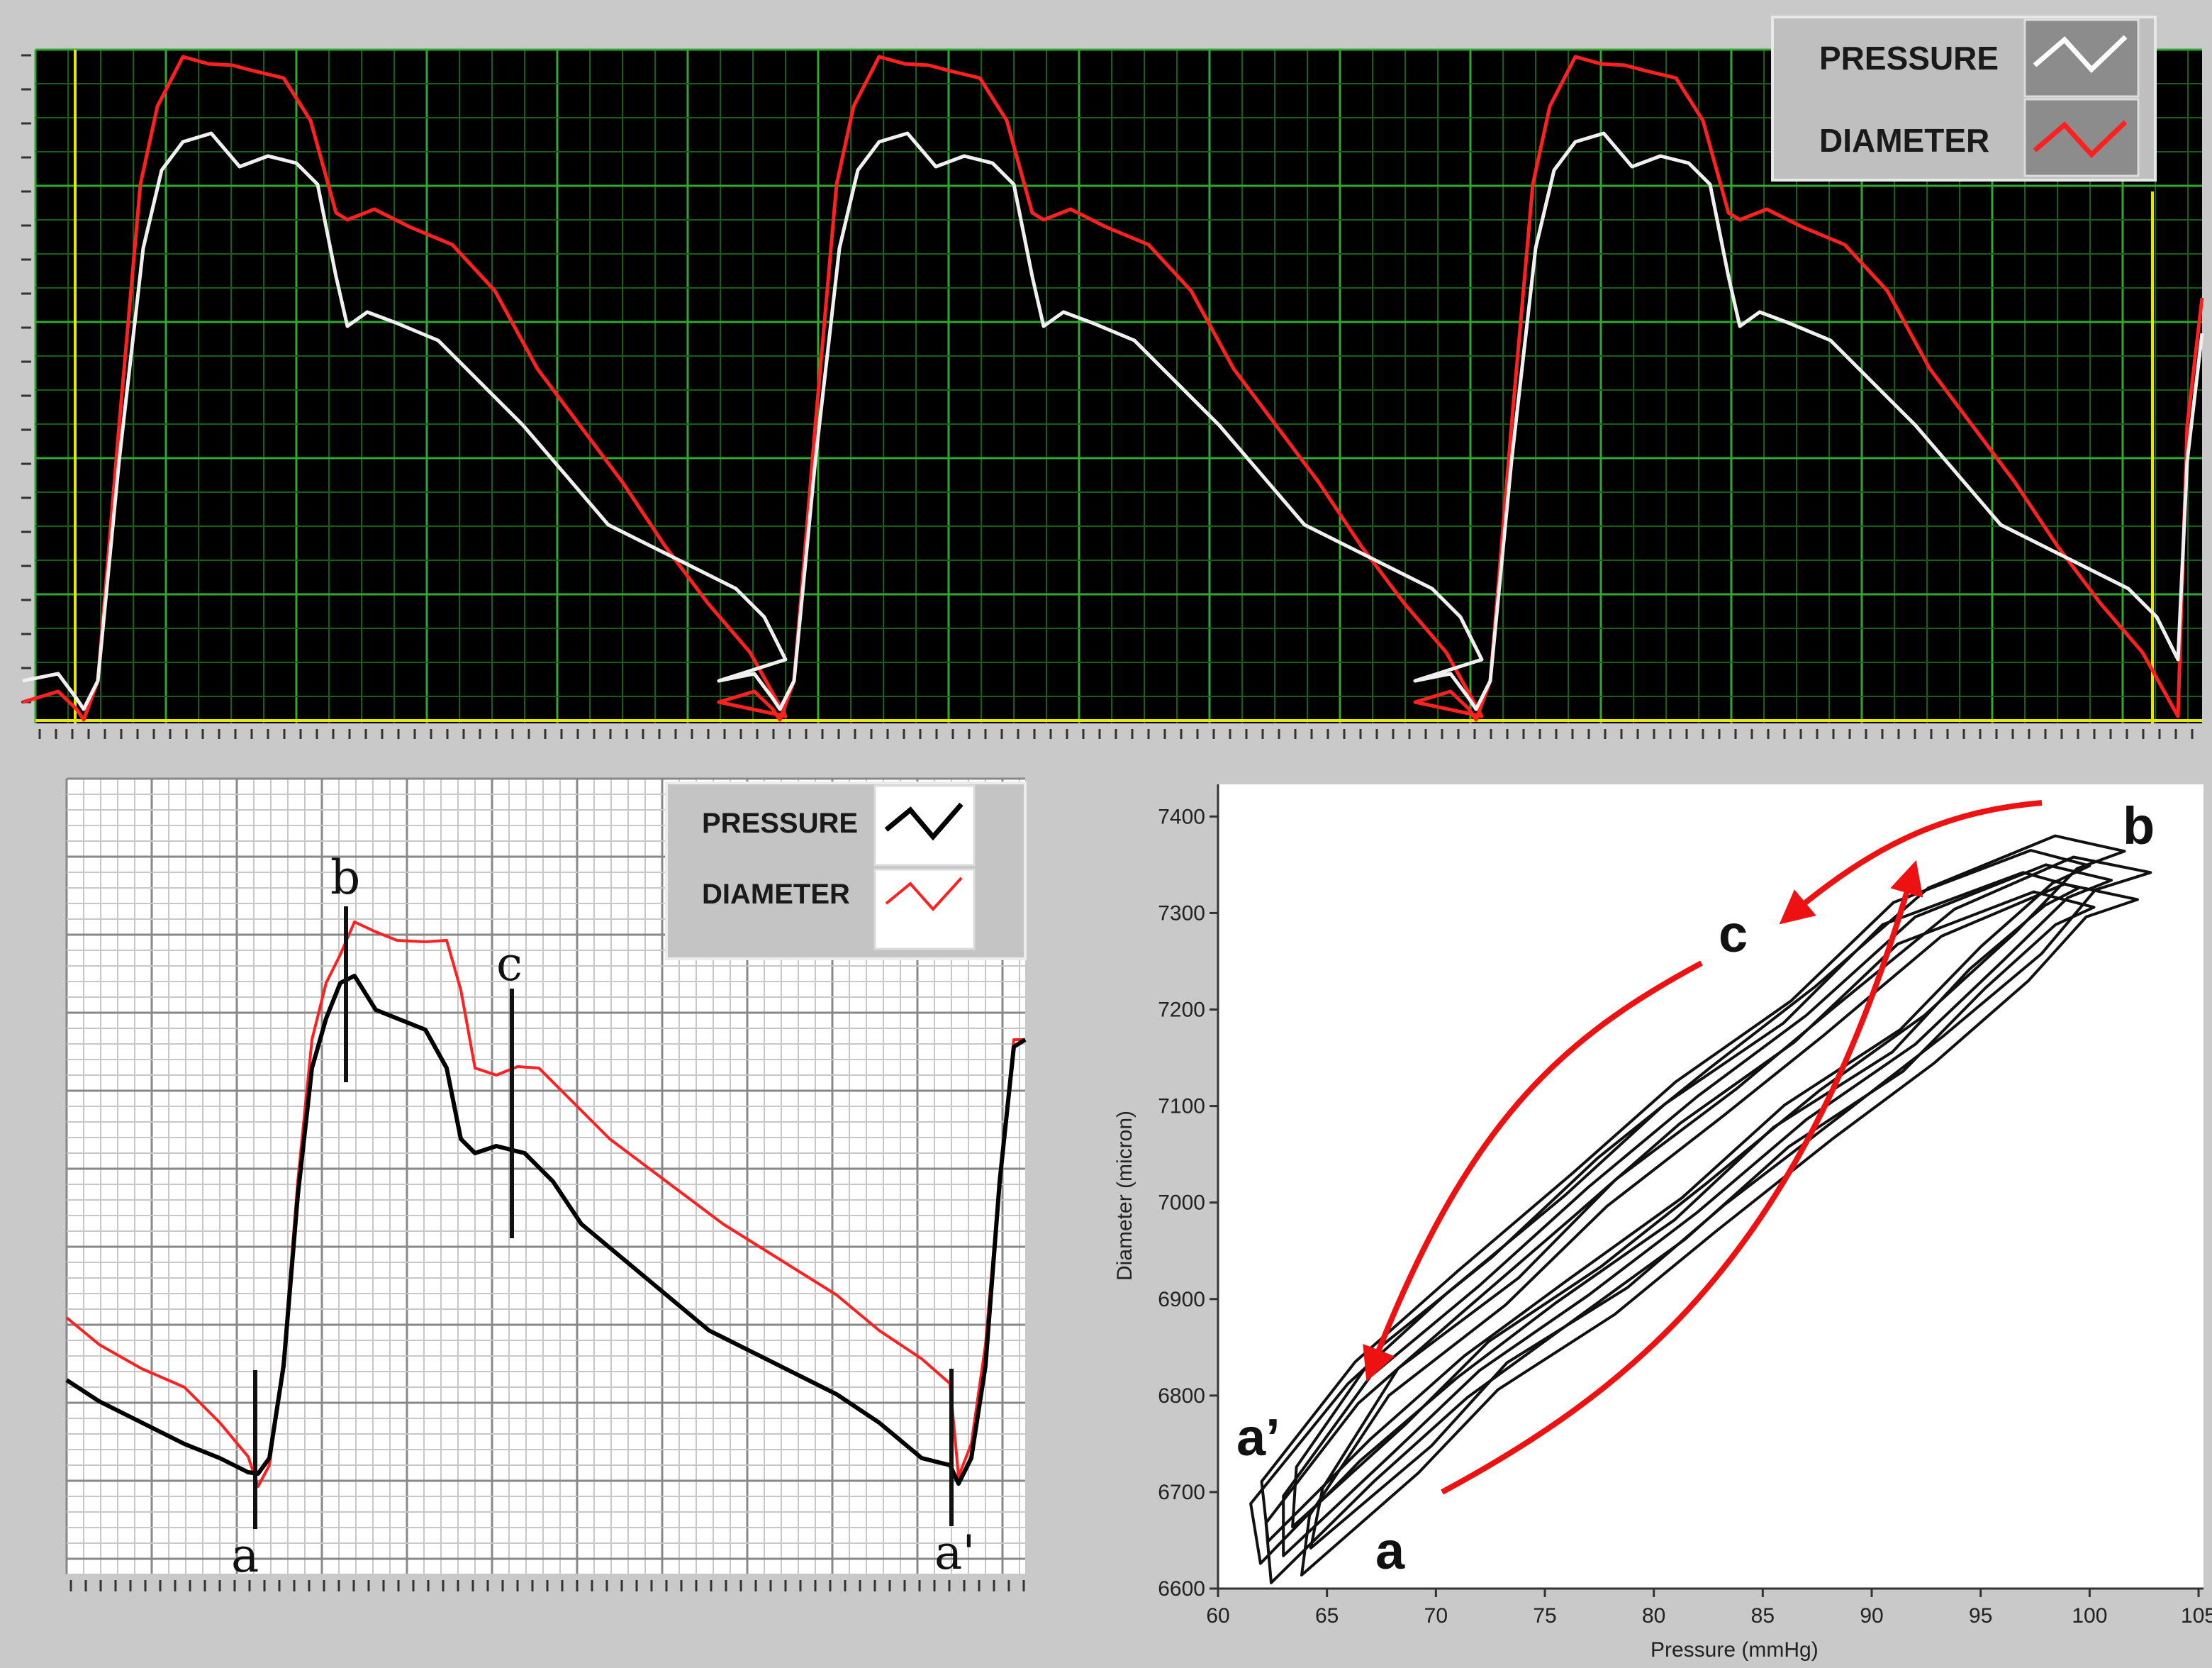 The height and width of the screenshot is (1668, 2212). I want to click on loop-x-axis-label: Pressure (mmHg), so click(1734, 1650).